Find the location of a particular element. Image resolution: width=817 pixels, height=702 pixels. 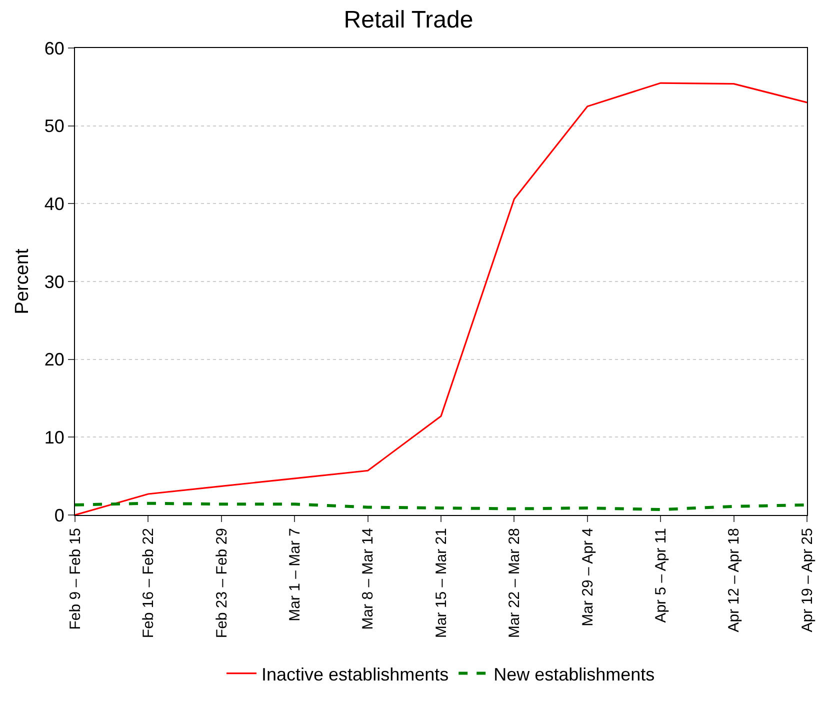

x-tick-label: Mar 8 – Mar 14 is located at coordinates (368, 579).